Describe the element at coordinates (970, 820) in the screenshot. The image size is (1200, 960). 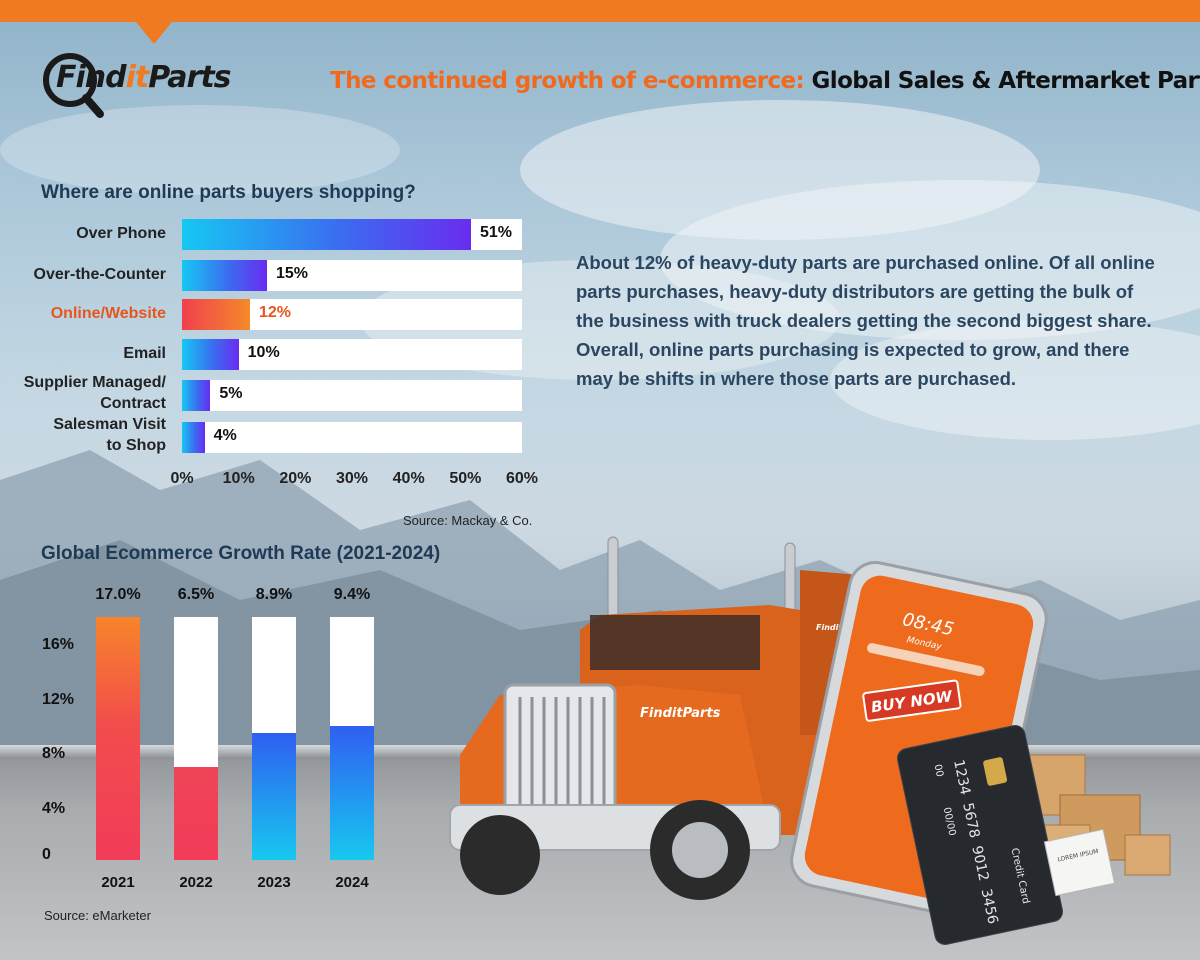
I see `svg-text: 5678` at that location.